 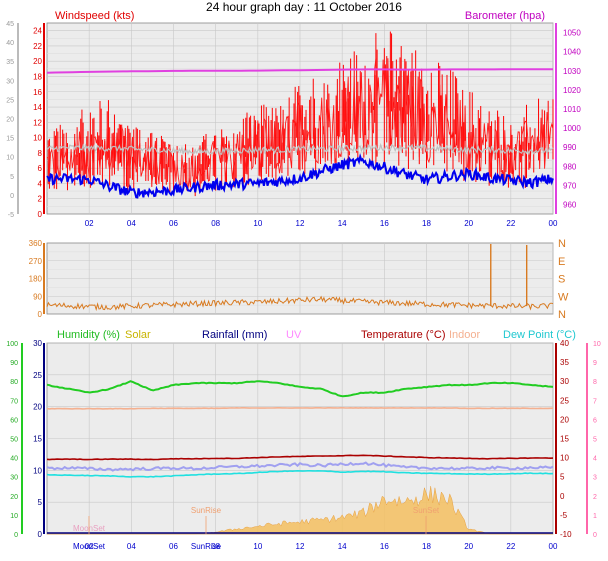 What do you see at coordinates (384, 223) in the screenshot?
I see `wind-x-tick: 16` at bounding box center [384, 223].